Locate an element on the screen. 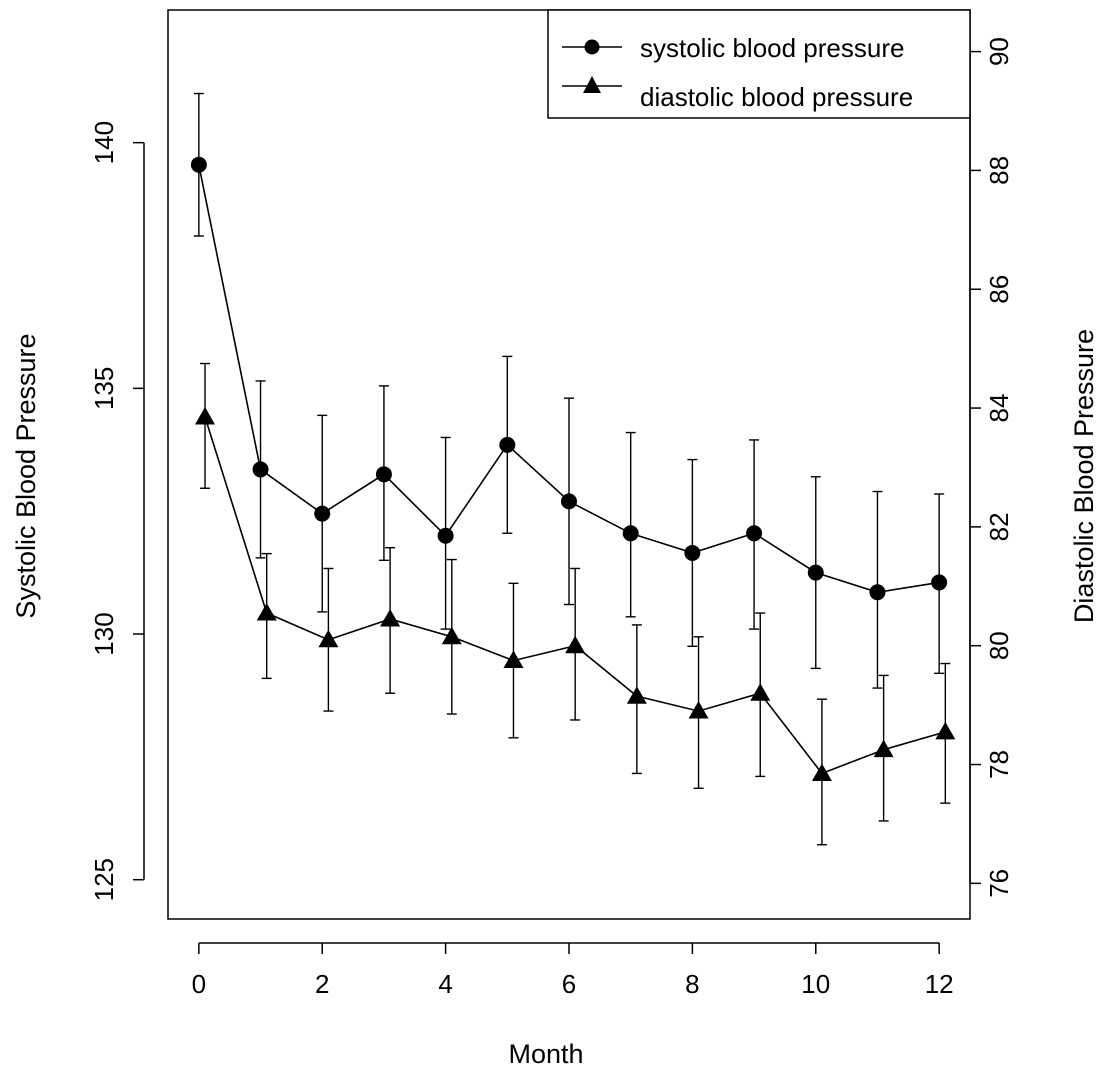 The image size is (1105, 1070). x-tick-label: 12 is located at coordinates (939, 984).